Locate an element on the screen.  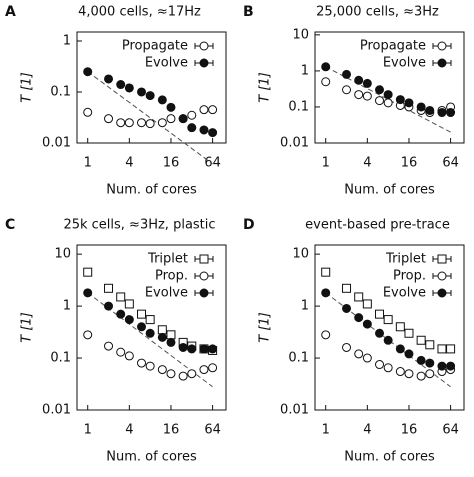
panel-title: 25k cells, ≈3Hz, plastic is located at coordinates (139, 225).